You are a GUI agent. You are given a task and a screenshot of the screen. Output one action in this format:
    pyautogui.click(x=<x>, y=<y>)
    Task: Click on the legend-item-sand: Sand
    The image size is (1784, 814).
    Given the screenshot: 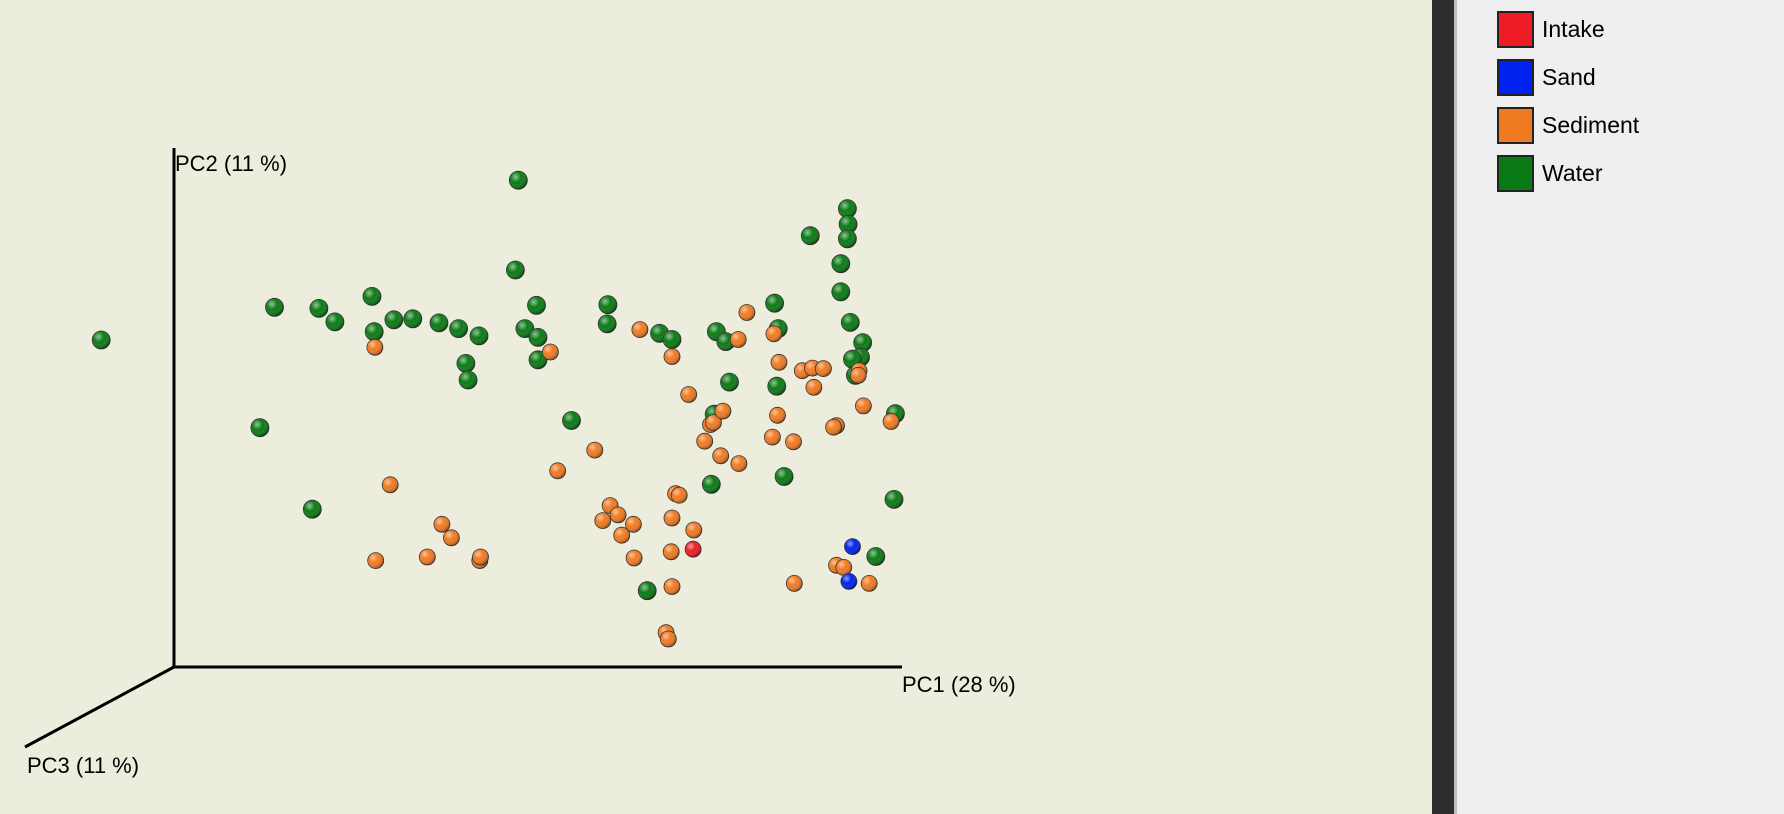 What is the action you would take?
    pyautogui.click(x=1546, y=77)
    